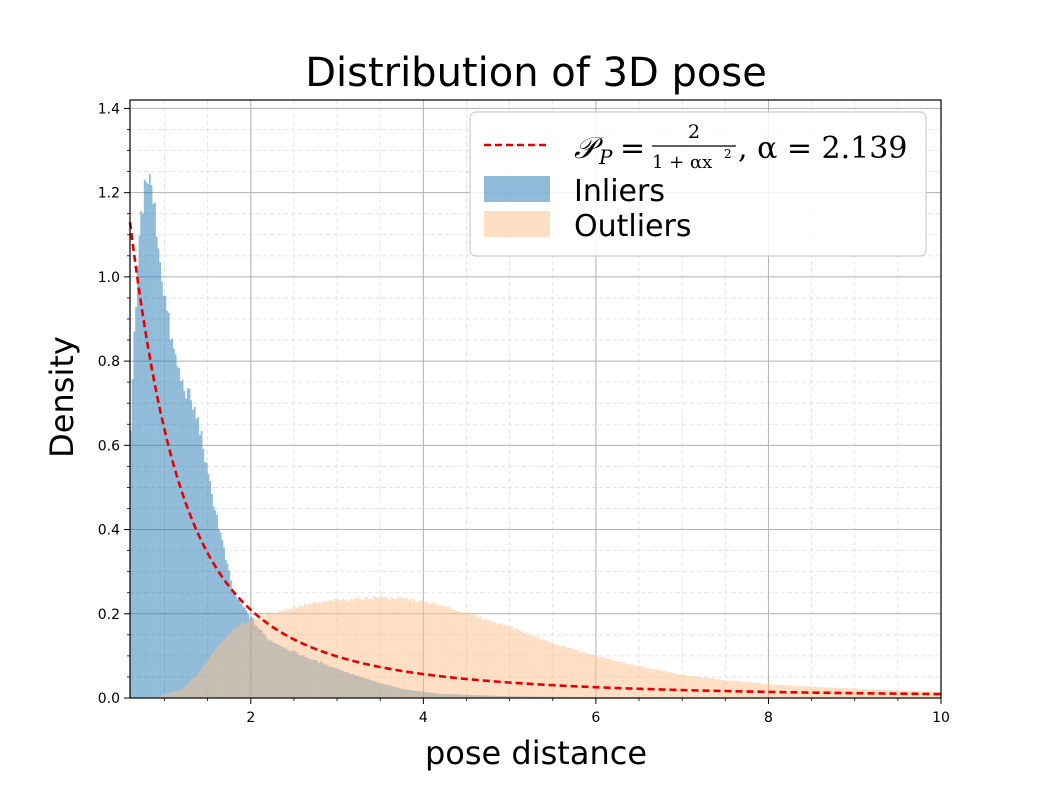 This screenshot has height=785, width=1047. What do you see at coordinates (109, 531) in the screenshot?
I see `y-tick-label: 0.4` at bounding box center [109, 531].